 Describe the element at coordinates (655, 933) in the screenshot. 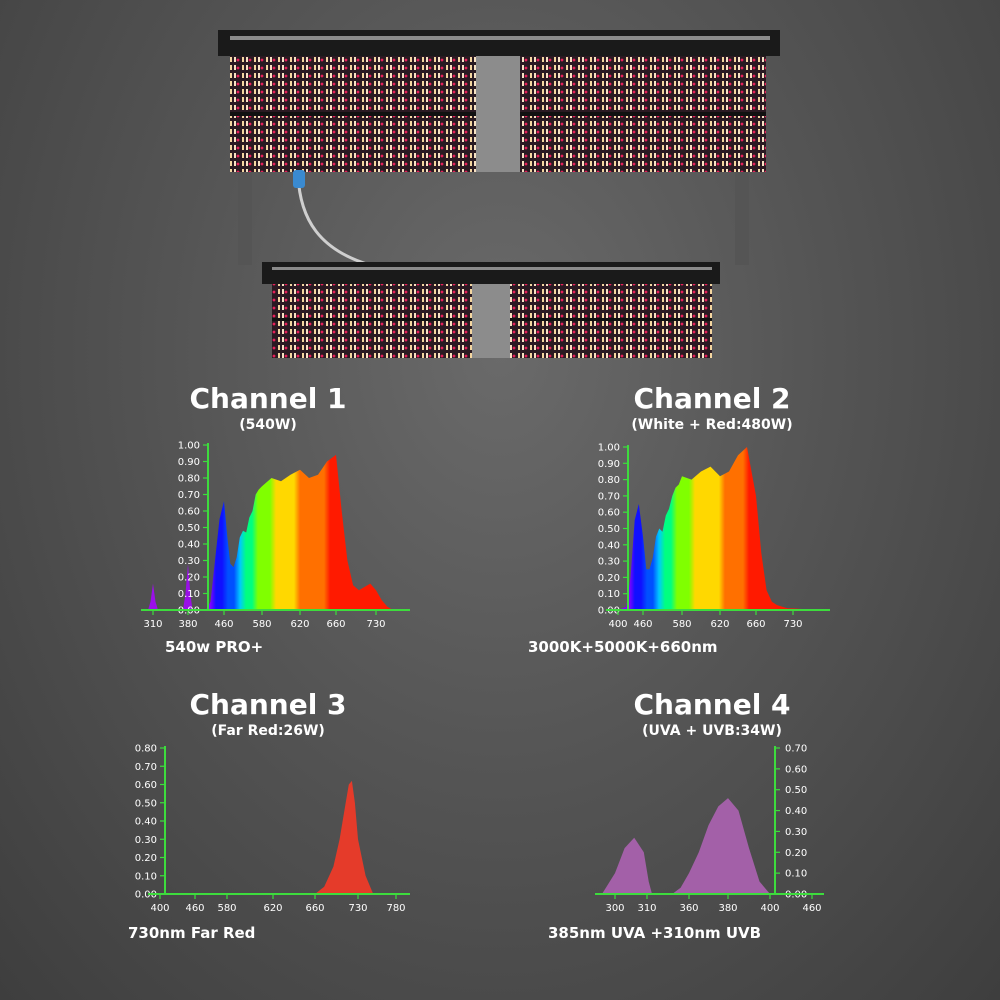

I see `channel-4-caption: 385nm UVA +310nm UVB` at that location.